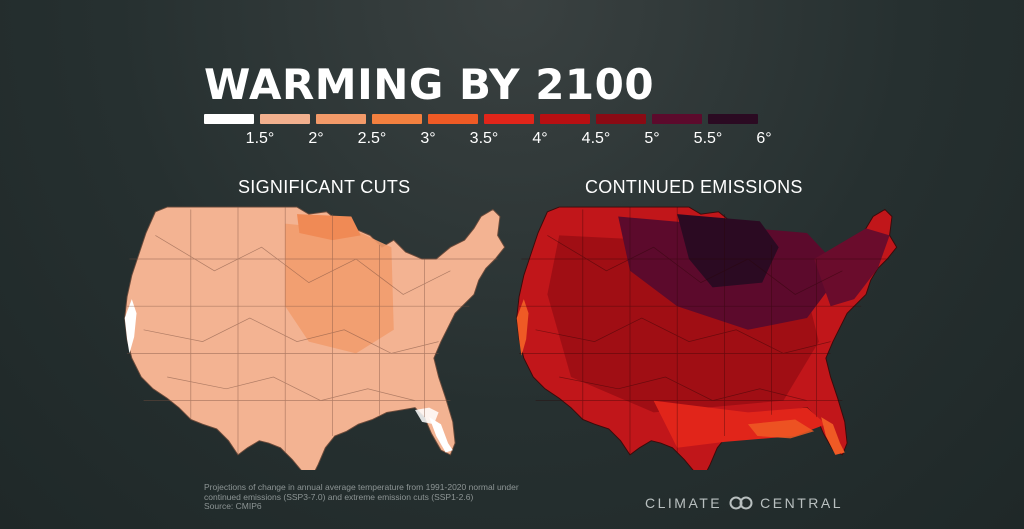 The height and width of the screenshot is (529, 1024). I want to click on legend-label: 5.5°, so click(708, 138).